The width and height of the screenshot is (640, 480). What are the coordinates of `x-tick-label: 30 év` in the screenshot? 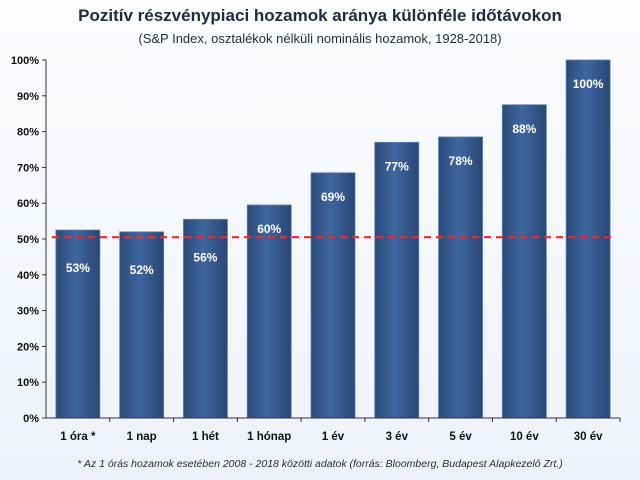 It's located at (588, 437).